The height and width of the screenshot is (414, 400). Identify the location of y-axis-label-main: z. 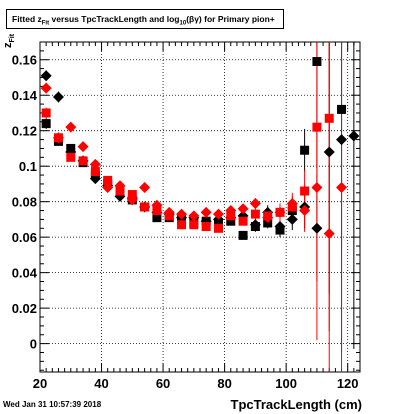
(8, 45).